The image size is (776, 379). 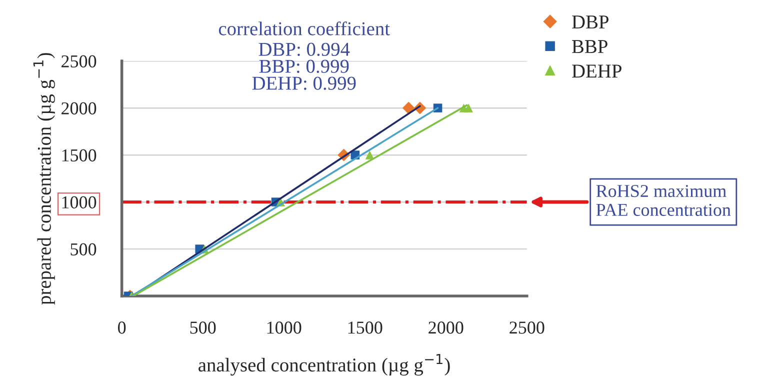 I want to click on x-tick-label: 500, so click(x=203, y=328).